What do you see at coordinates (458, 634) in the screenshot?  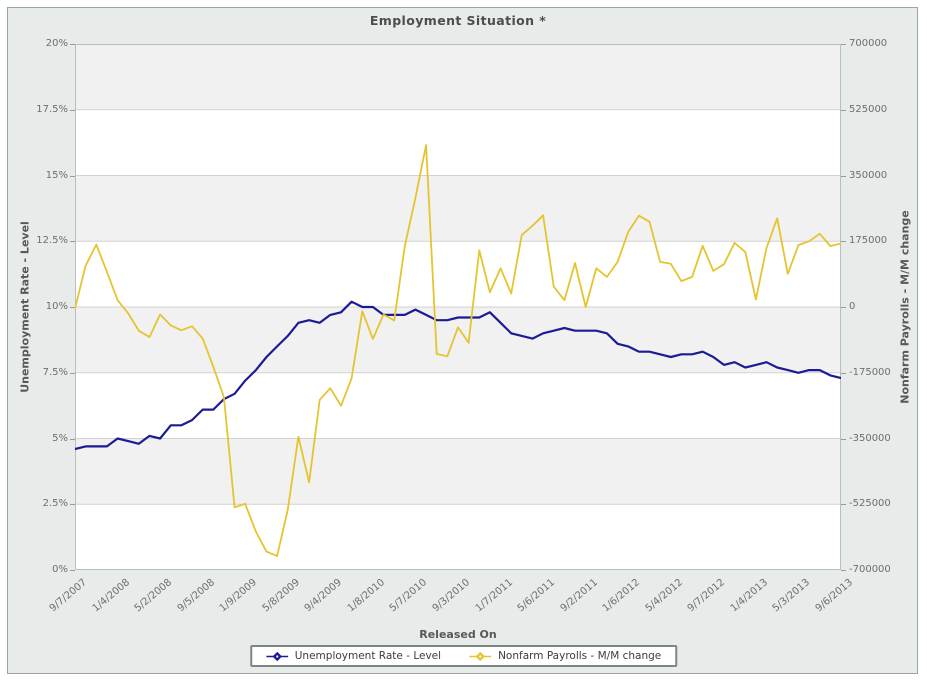 I see `x-axis-title: Released On` at bounding box center [458, 634].